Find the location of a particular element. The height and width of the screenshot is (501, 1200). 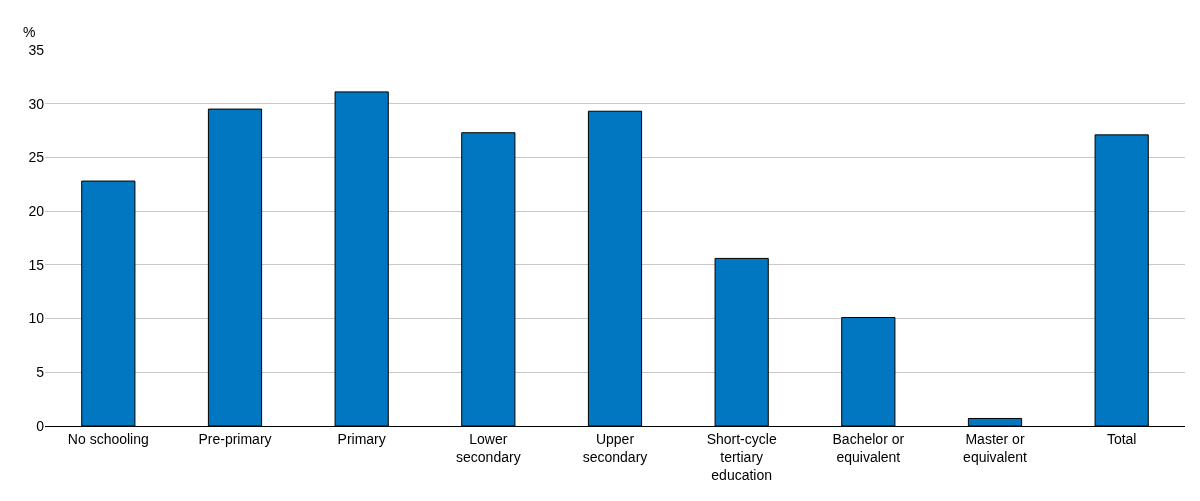

y-axis-title: % is located at coordinates (29, 32).